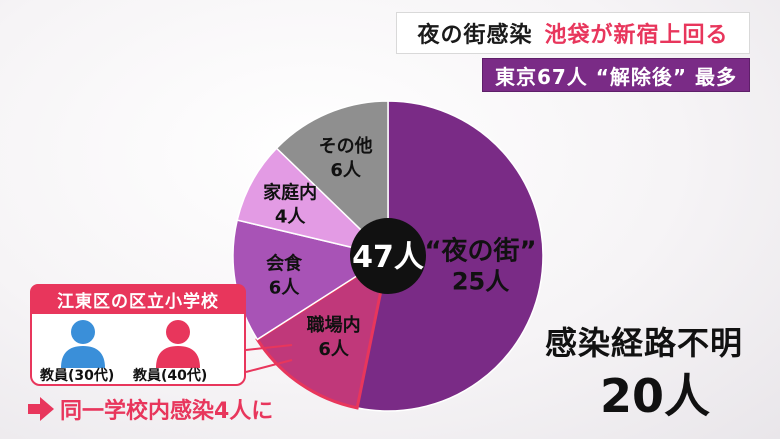 This screenshot has height=439, width=780. I want to click on pie-slice-label: その他, so click(346, 146).